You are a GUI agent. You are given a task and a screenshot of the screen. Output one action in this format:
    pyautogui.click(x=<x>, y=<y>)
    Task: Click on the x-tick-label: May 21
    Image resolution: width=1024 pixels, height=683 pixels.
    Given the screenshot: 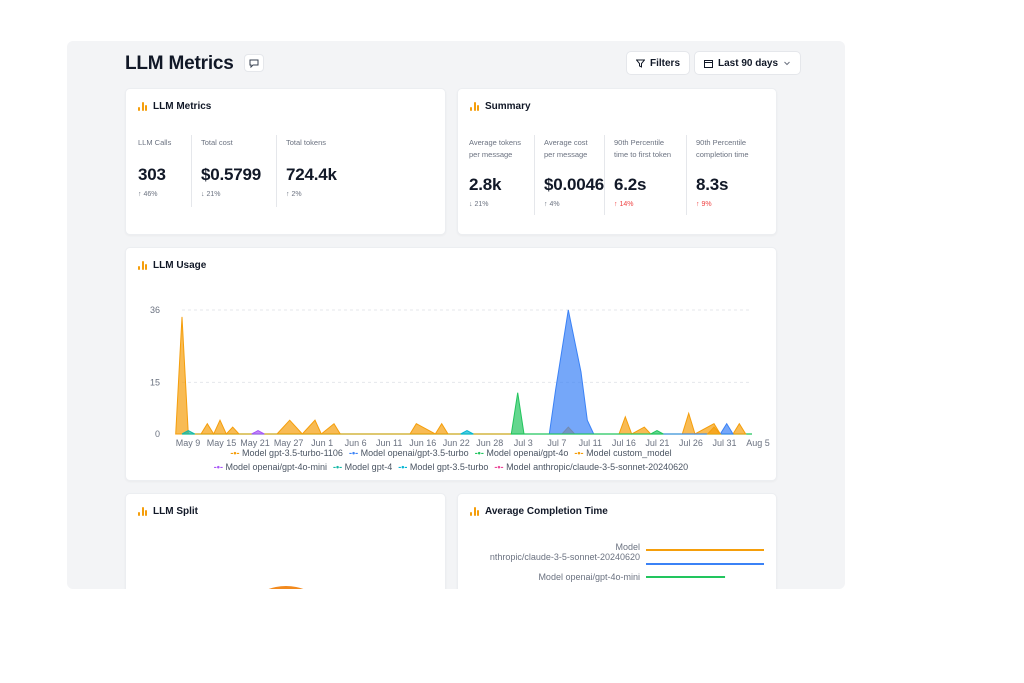 What is the action you would take?
    pyautogui.click(x=255, y=443)
    